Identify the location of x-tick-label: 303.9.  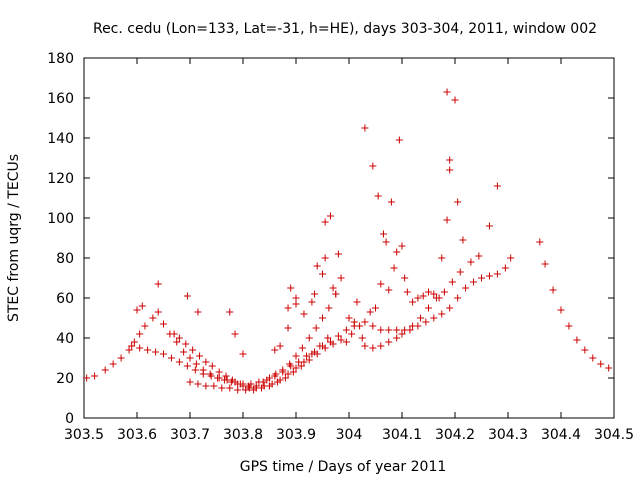
(296, 435).